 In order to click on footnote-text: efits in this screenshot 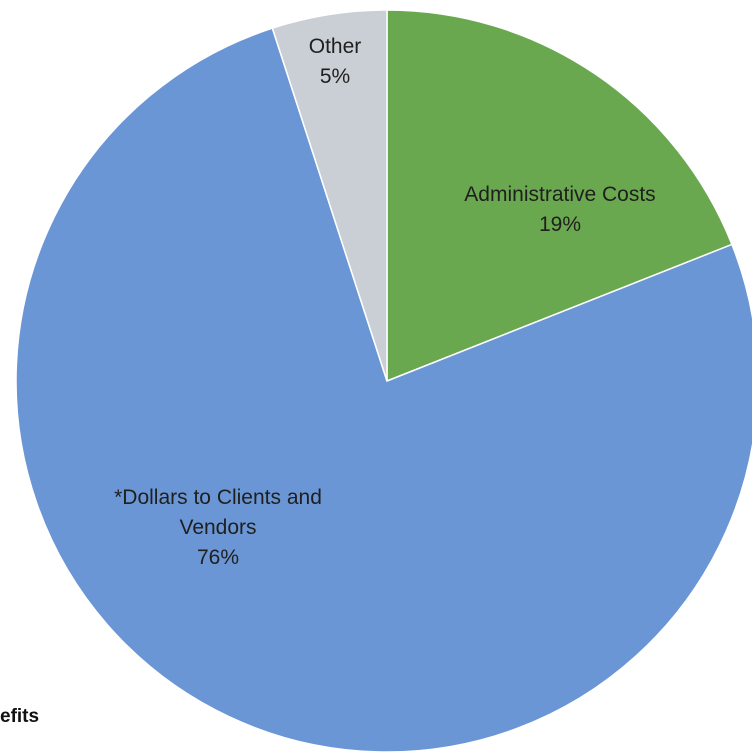, I will do `click(20, 716)`.